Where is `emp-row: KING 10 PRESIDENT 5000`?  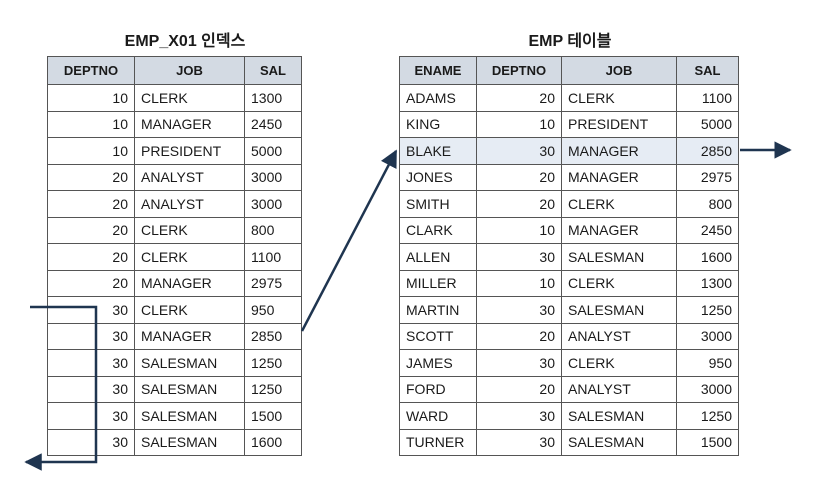 emp-row: KING 10 PRESIDENT 5000 is located at coordinates (569, 124).